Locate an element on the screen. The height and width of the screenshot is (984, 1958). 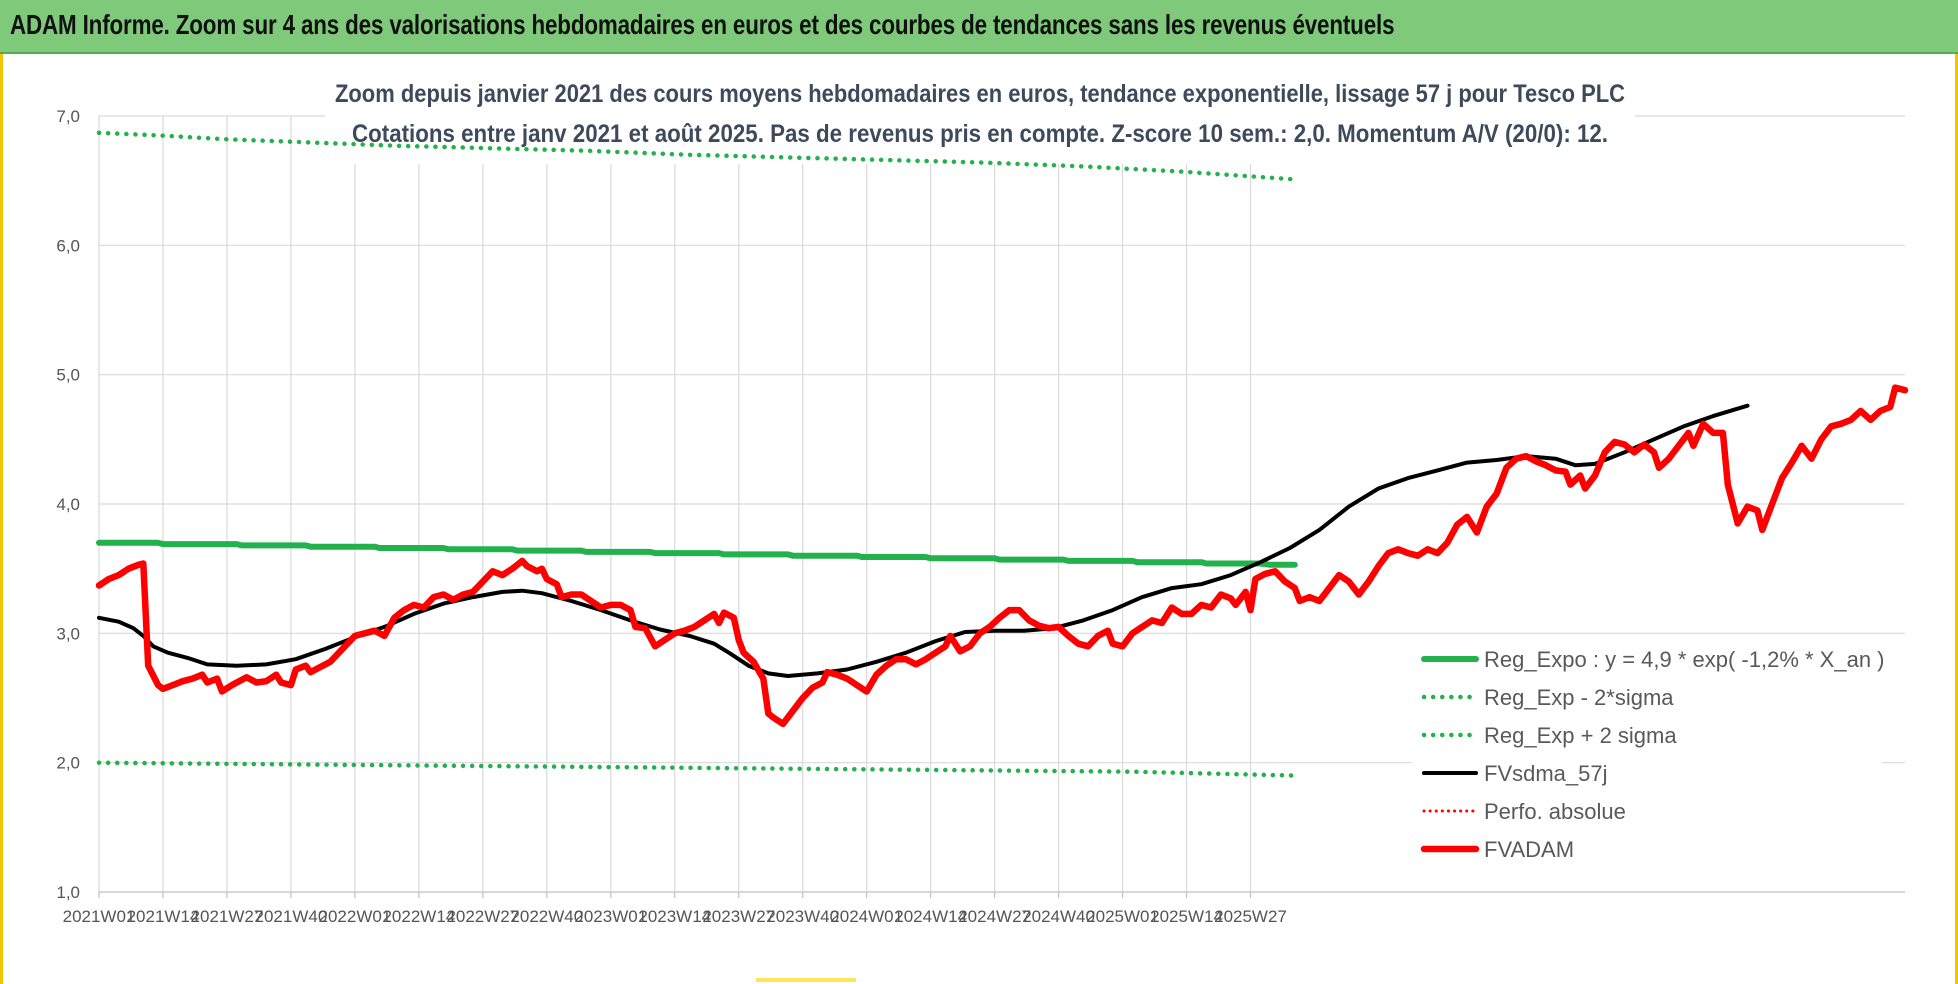
lower-sigma-band is located at coordinates (697, 769).